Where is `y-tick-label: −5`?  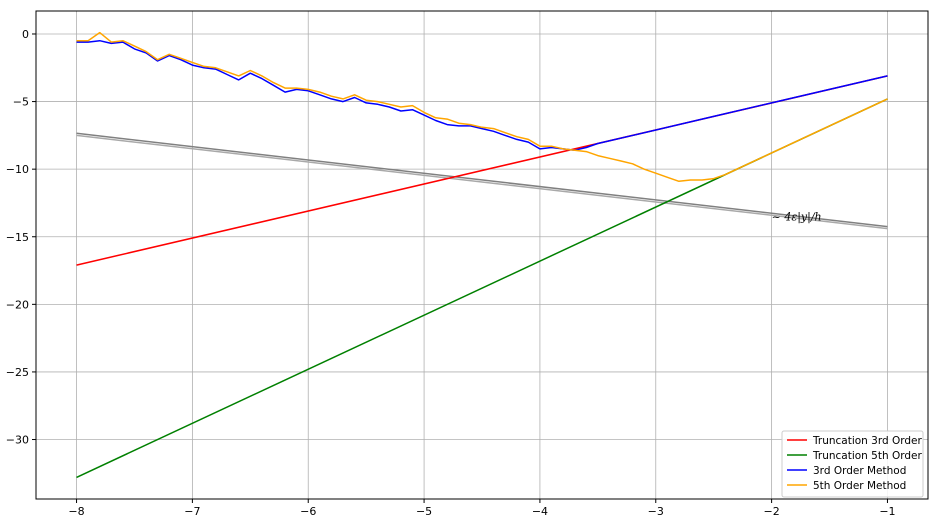 y-tick-label: −5 is located at coordinates (21, 102).